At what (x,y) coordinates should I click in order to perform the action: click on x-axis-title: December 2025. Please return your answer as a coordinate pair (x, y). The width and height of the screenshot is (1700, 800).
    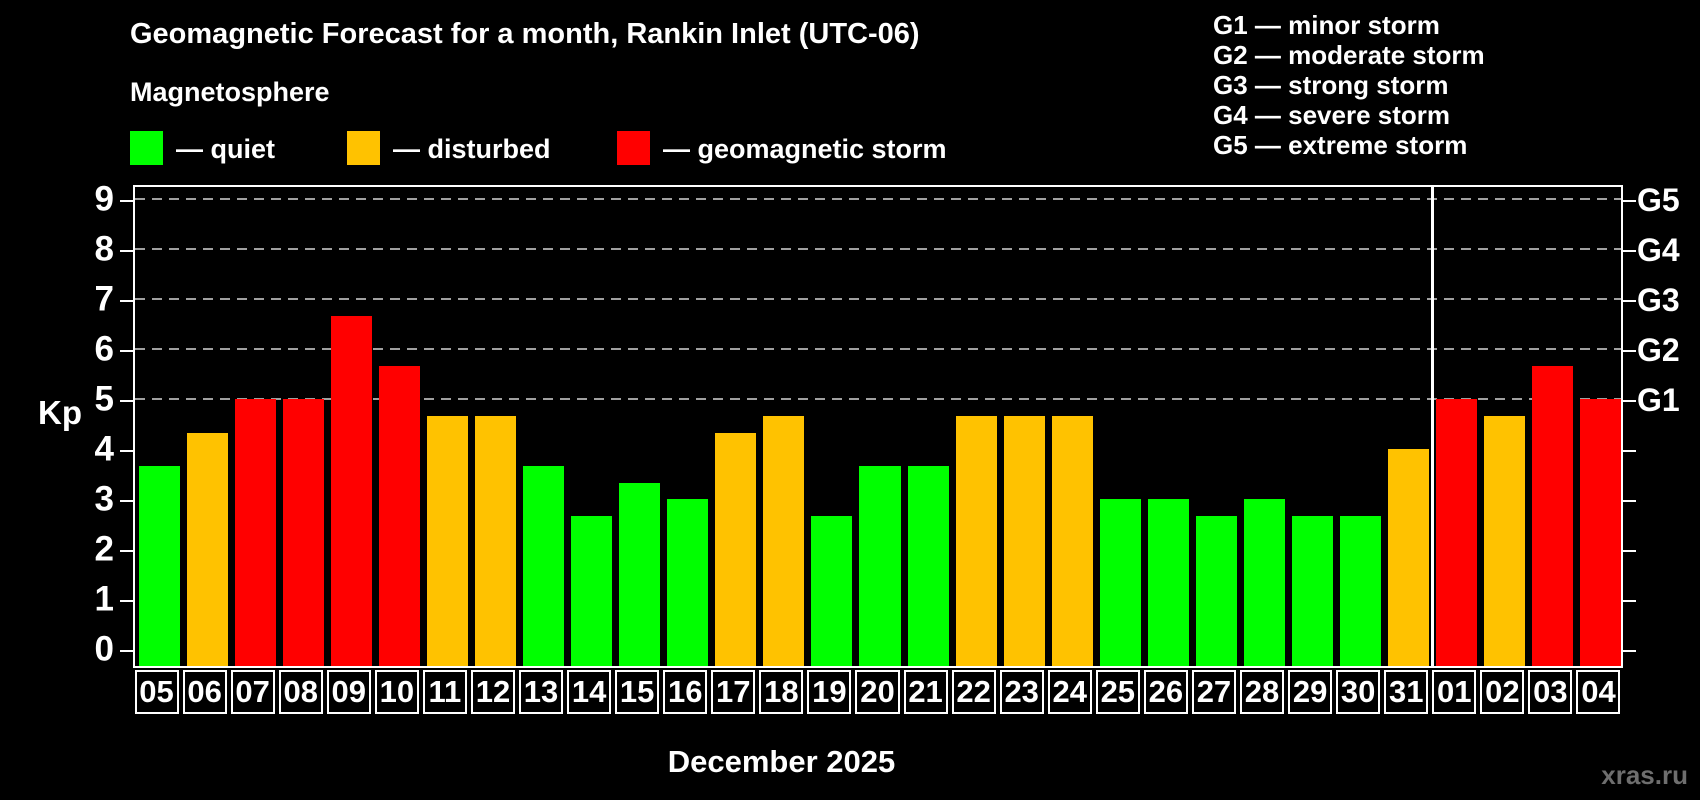
    Looking at the image, I should click on (781, 761).